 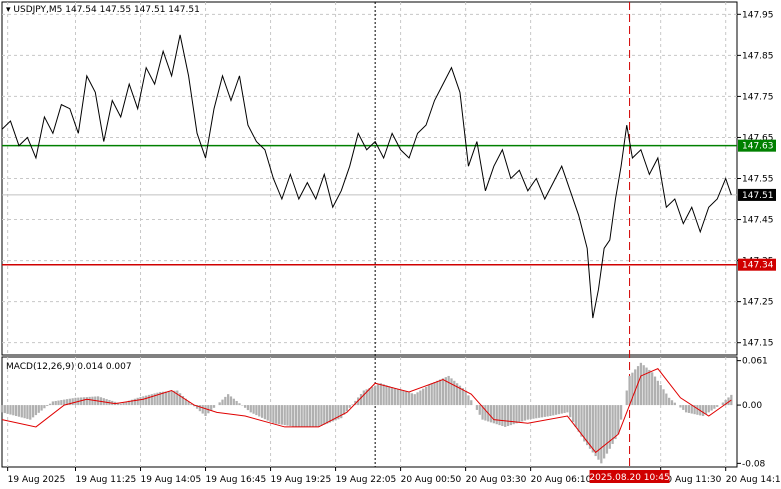 What do you see at coordinates (132, 10) in the screenshot?
I see `ohlc-values: 147.54 147.55 147.51 147.51` at bounding box center [132, 10].